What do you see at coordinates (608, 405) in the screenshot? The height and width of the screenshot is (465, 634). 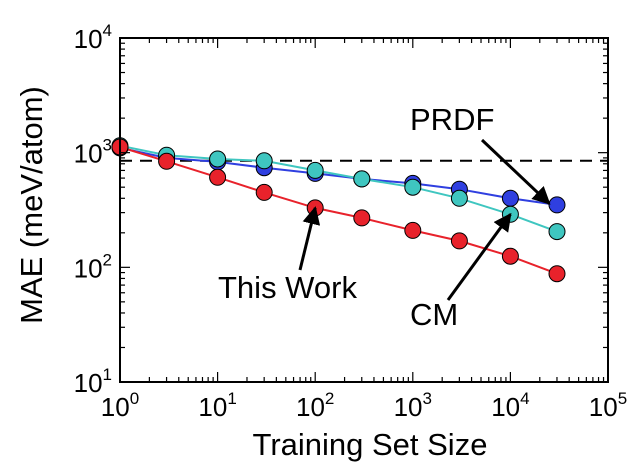 I see `x-tick-label: 10⁵` at bounding box center [608, 405].